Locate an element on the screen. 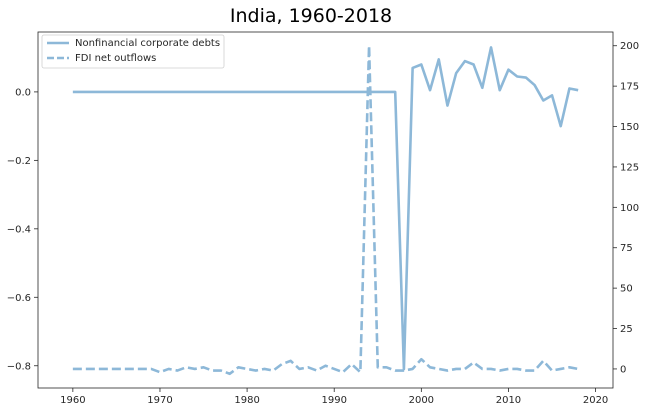 The width and height of the screenshot is (647, 412). y-right-tick-label-200: 200 is located at coordinates (629, 46).